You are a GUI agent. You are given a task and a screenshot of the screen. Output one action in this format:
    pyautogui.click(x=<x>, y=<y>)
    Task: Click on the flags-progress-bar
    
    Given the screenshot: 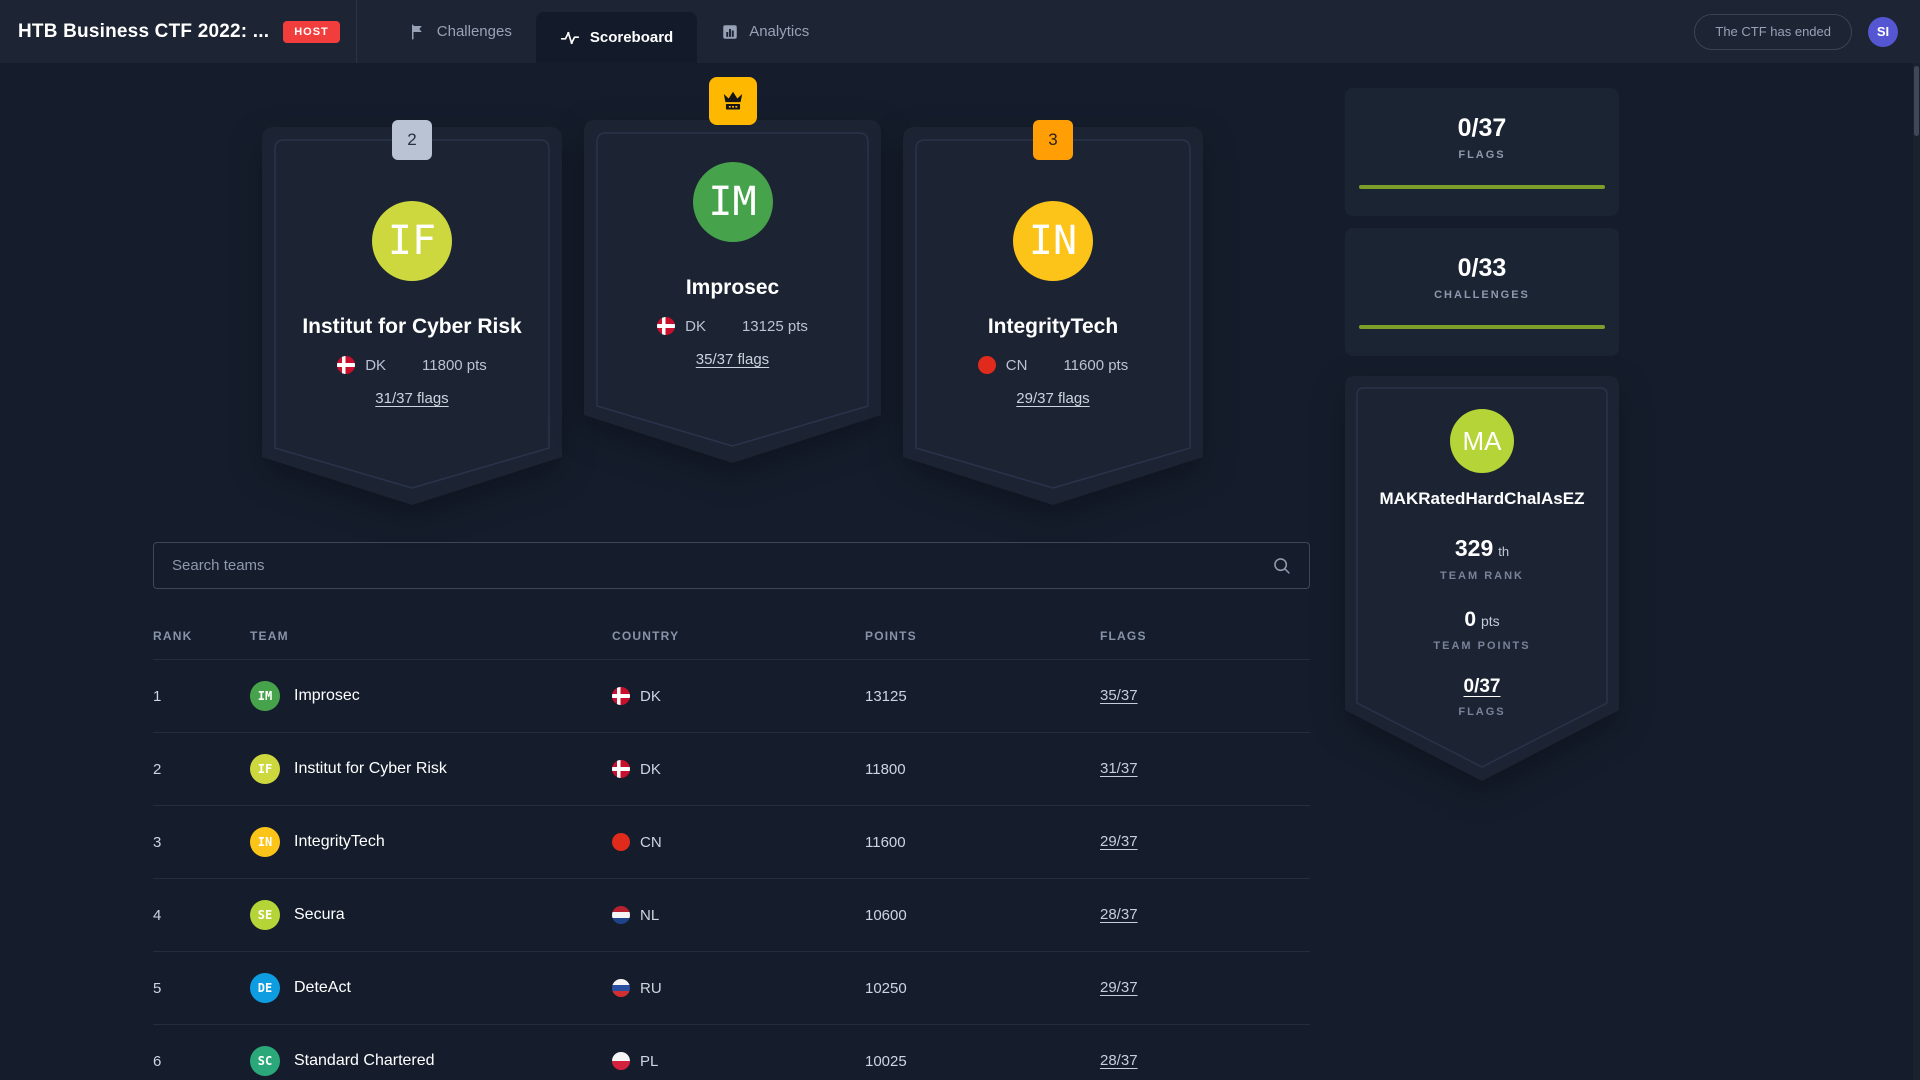 What is the action you would take?
    pyautogui.click(x=1482, y=187)
    